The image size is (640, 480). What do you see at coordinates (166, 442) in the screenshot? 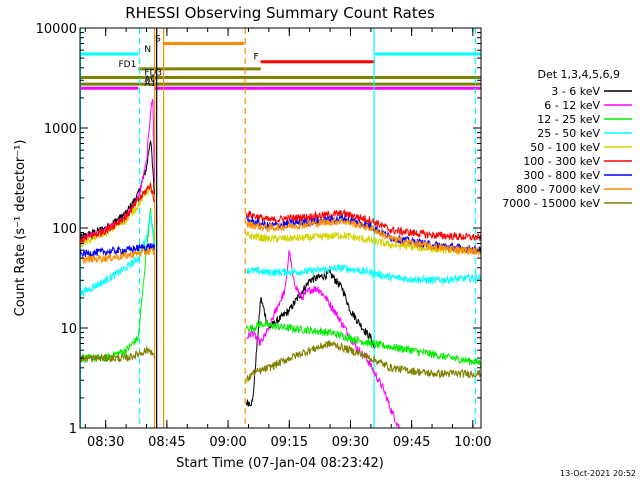
I see `x-tick-label: 08:45` at bounding box center [166, 442].